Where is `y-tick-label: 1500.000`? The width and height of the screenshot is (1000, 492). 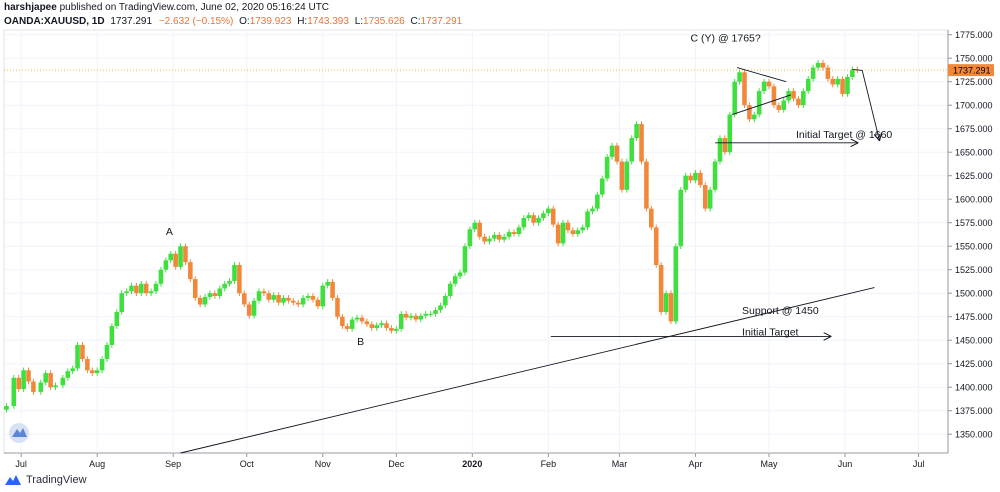 y-tick-label: 1500.000 is located at coordinates (974, 294).